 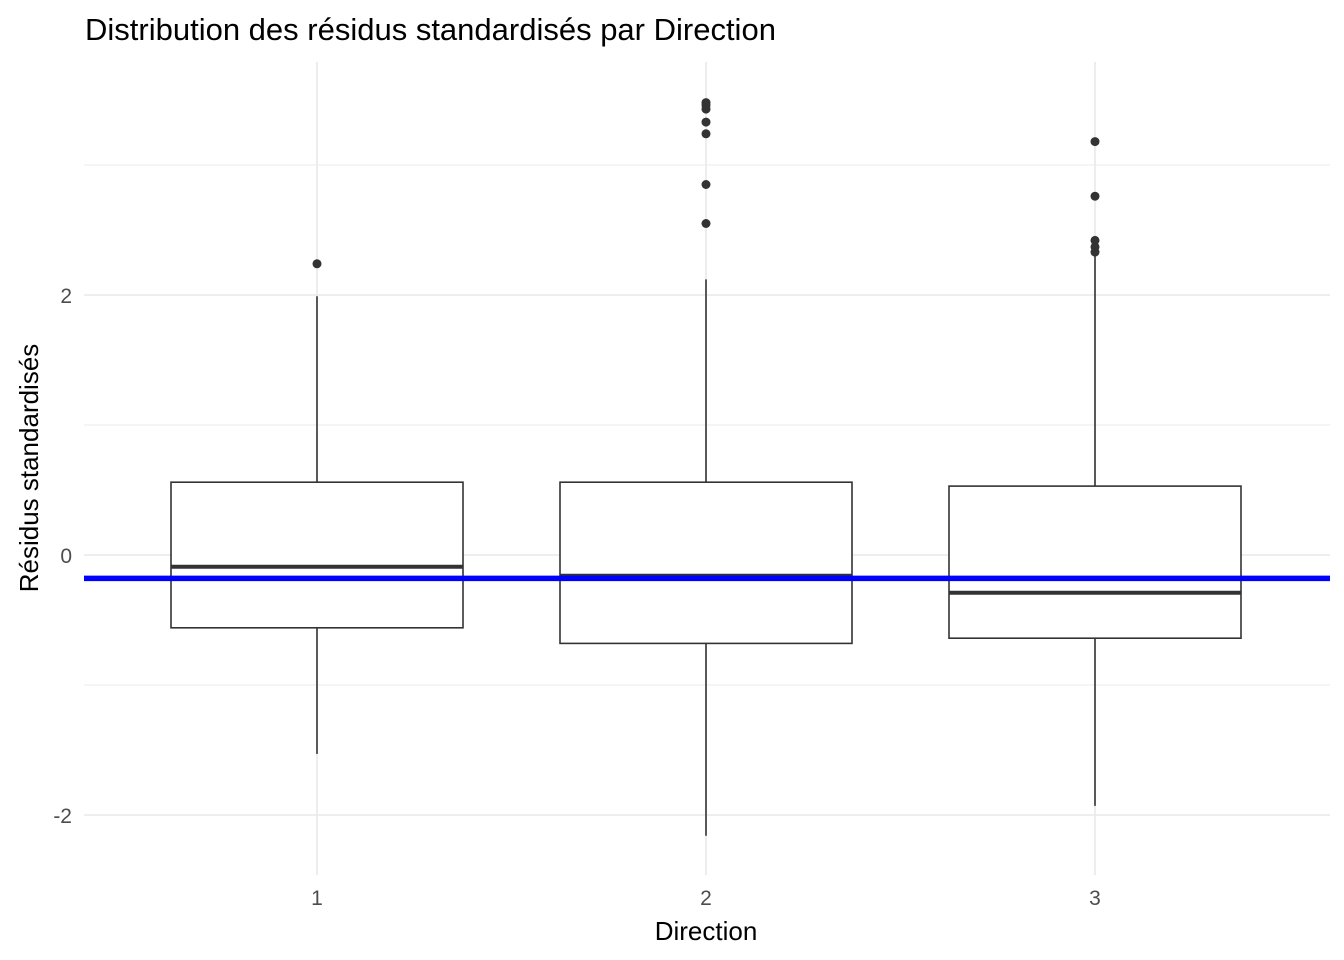 What do you see at coordinates (317, 898) in the screenshot?
I see `x-tick-label: 1` at bounding box center [317, 898].